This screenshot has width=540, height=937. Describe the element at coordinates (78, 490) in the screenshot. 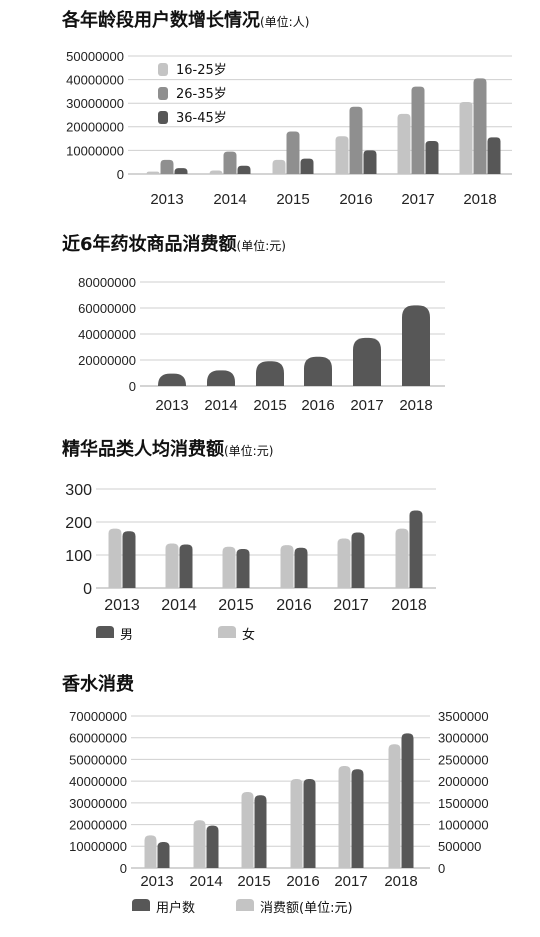

I see `y-tick-label: 300` at that location.